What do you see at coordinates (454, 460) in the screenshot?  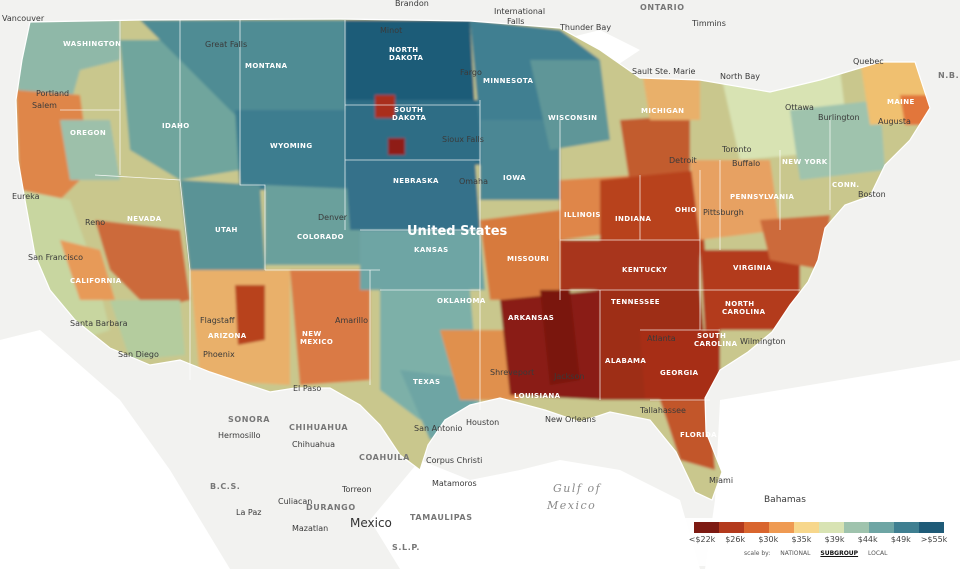 I see `svg-text: Corpus Christi` at bounding box center [454, 460].